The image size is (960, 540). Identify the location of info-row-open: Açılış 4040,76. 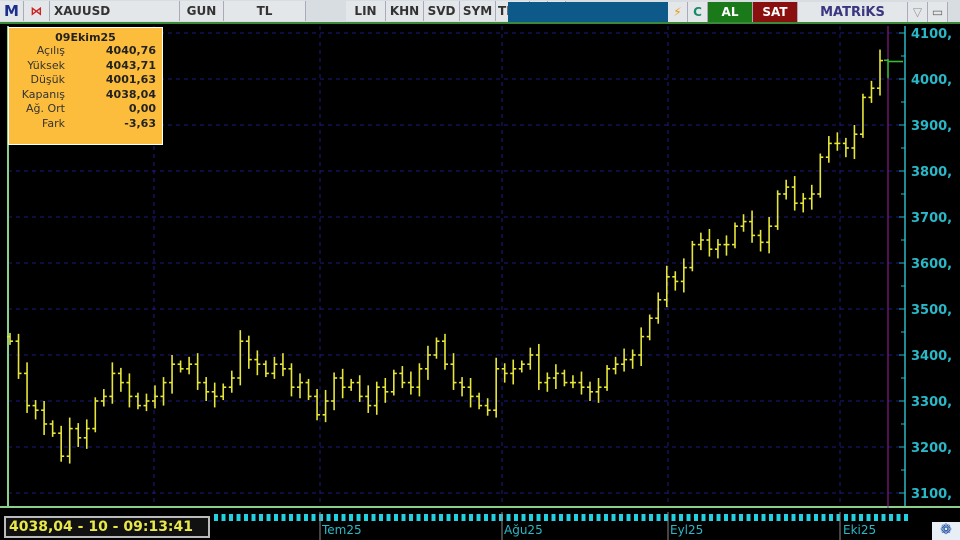
(96, 50).